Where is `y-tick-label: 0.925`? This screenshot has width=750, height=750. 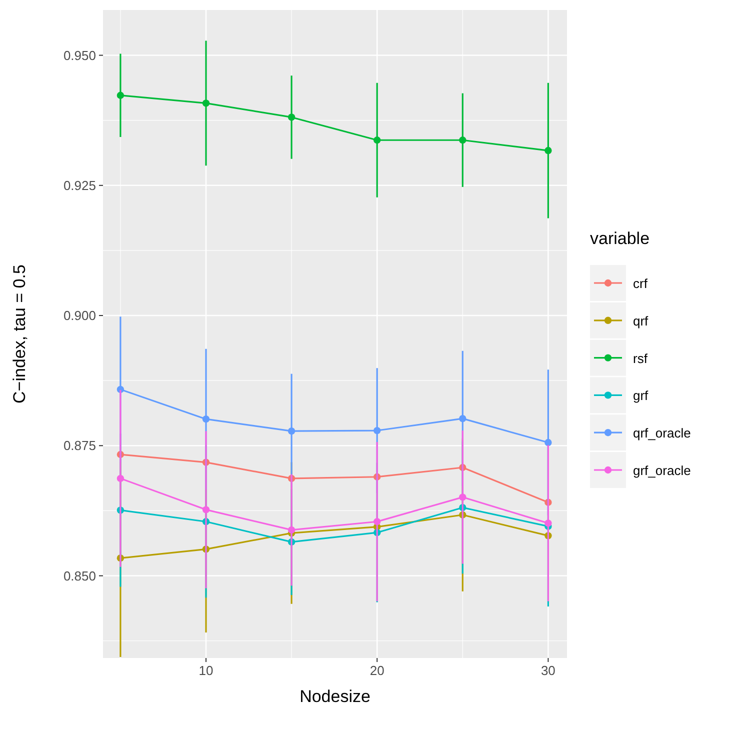
y-tick-label: 0.925 is located at coordinates (79, 185).